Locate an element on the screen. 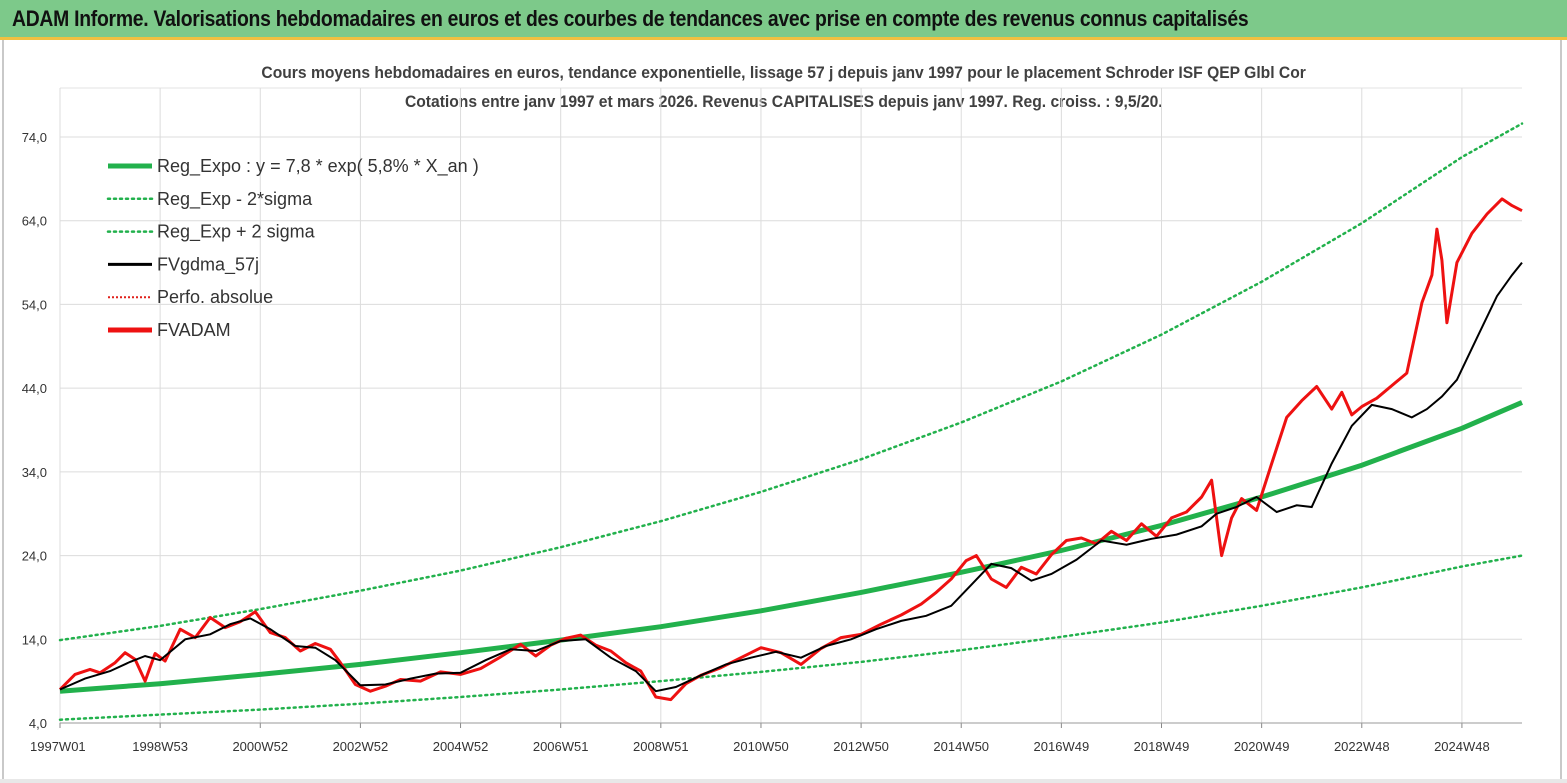 The width and height of the screenshot is (1567, 783). y-tick-label: 74,0 is located at coordinates (34, 137).